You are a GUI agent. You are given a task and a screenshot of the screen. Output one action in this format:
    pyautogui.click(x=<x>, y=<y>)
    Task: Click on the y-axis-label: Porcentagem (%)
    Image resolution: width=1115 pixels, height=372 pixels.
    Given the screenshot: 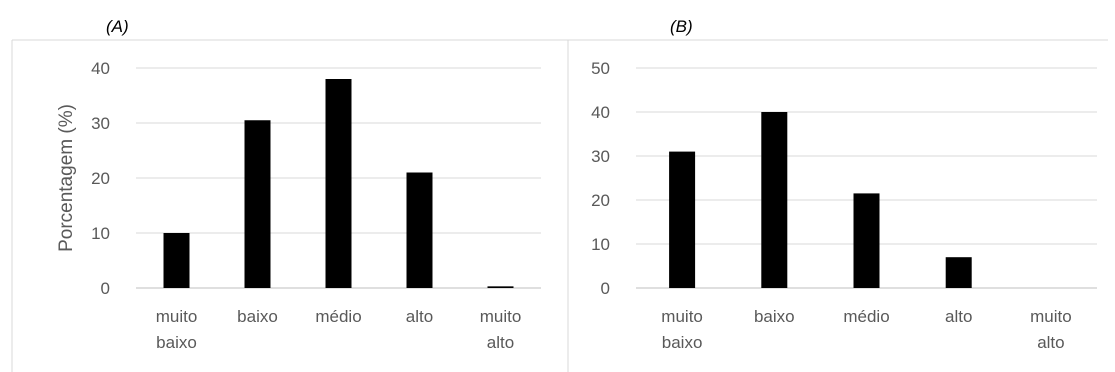 What is the action you would take?
    pyautogui.click(x=66, y=178)
    